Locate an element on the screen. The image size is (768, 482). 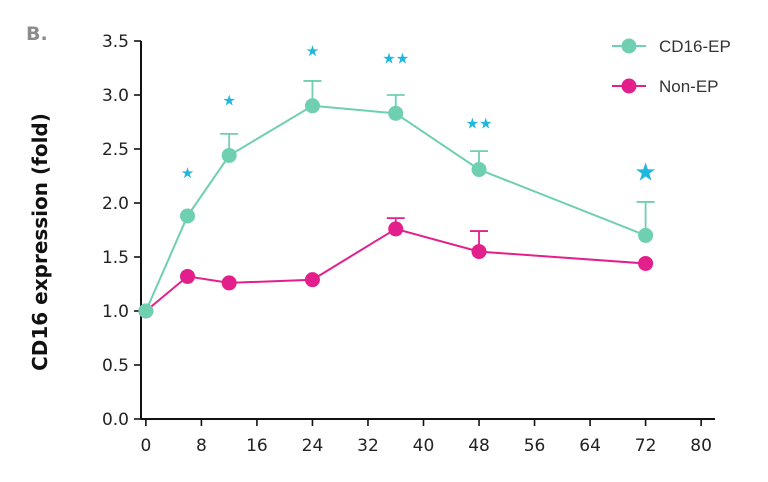
y-tick-label: 2.0 is located at coordinates (115, 204).